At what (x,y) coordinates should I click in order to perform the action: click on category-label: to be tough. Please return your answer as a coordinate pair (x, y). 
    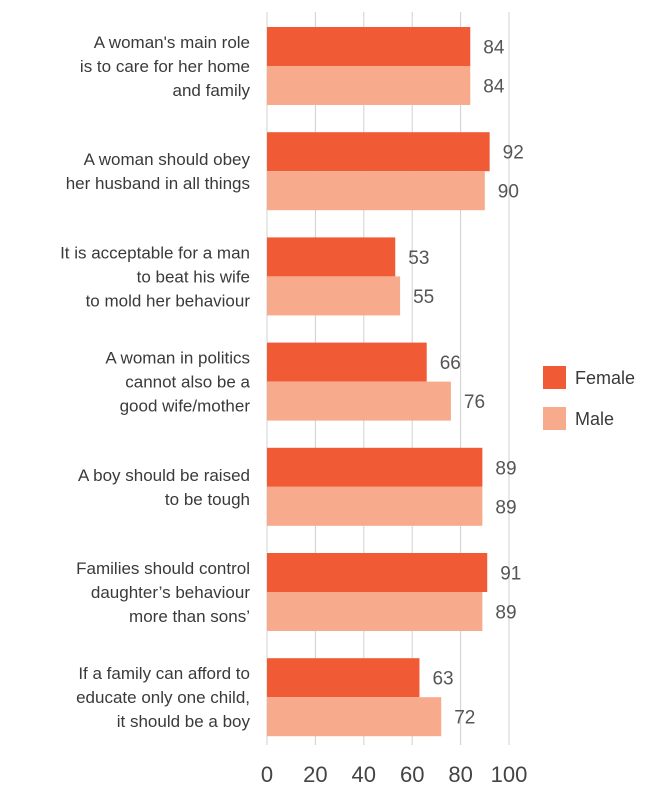
    Looking at the image, I should click on (207, 499).